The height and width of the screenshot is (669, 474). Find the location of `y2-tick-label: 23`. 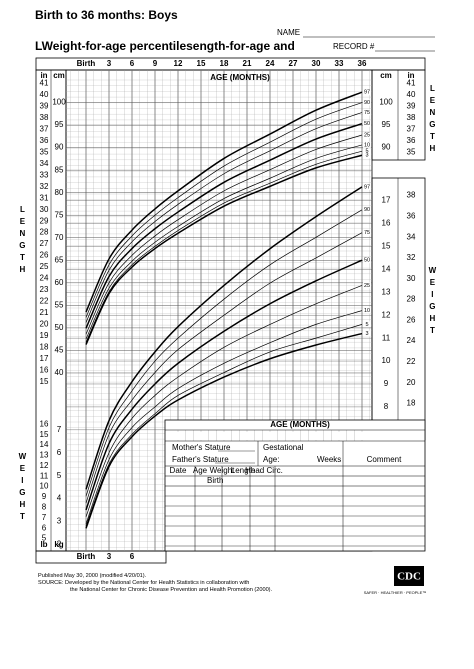

y2-tick-label: 23 is located at coordinates (44, 289).